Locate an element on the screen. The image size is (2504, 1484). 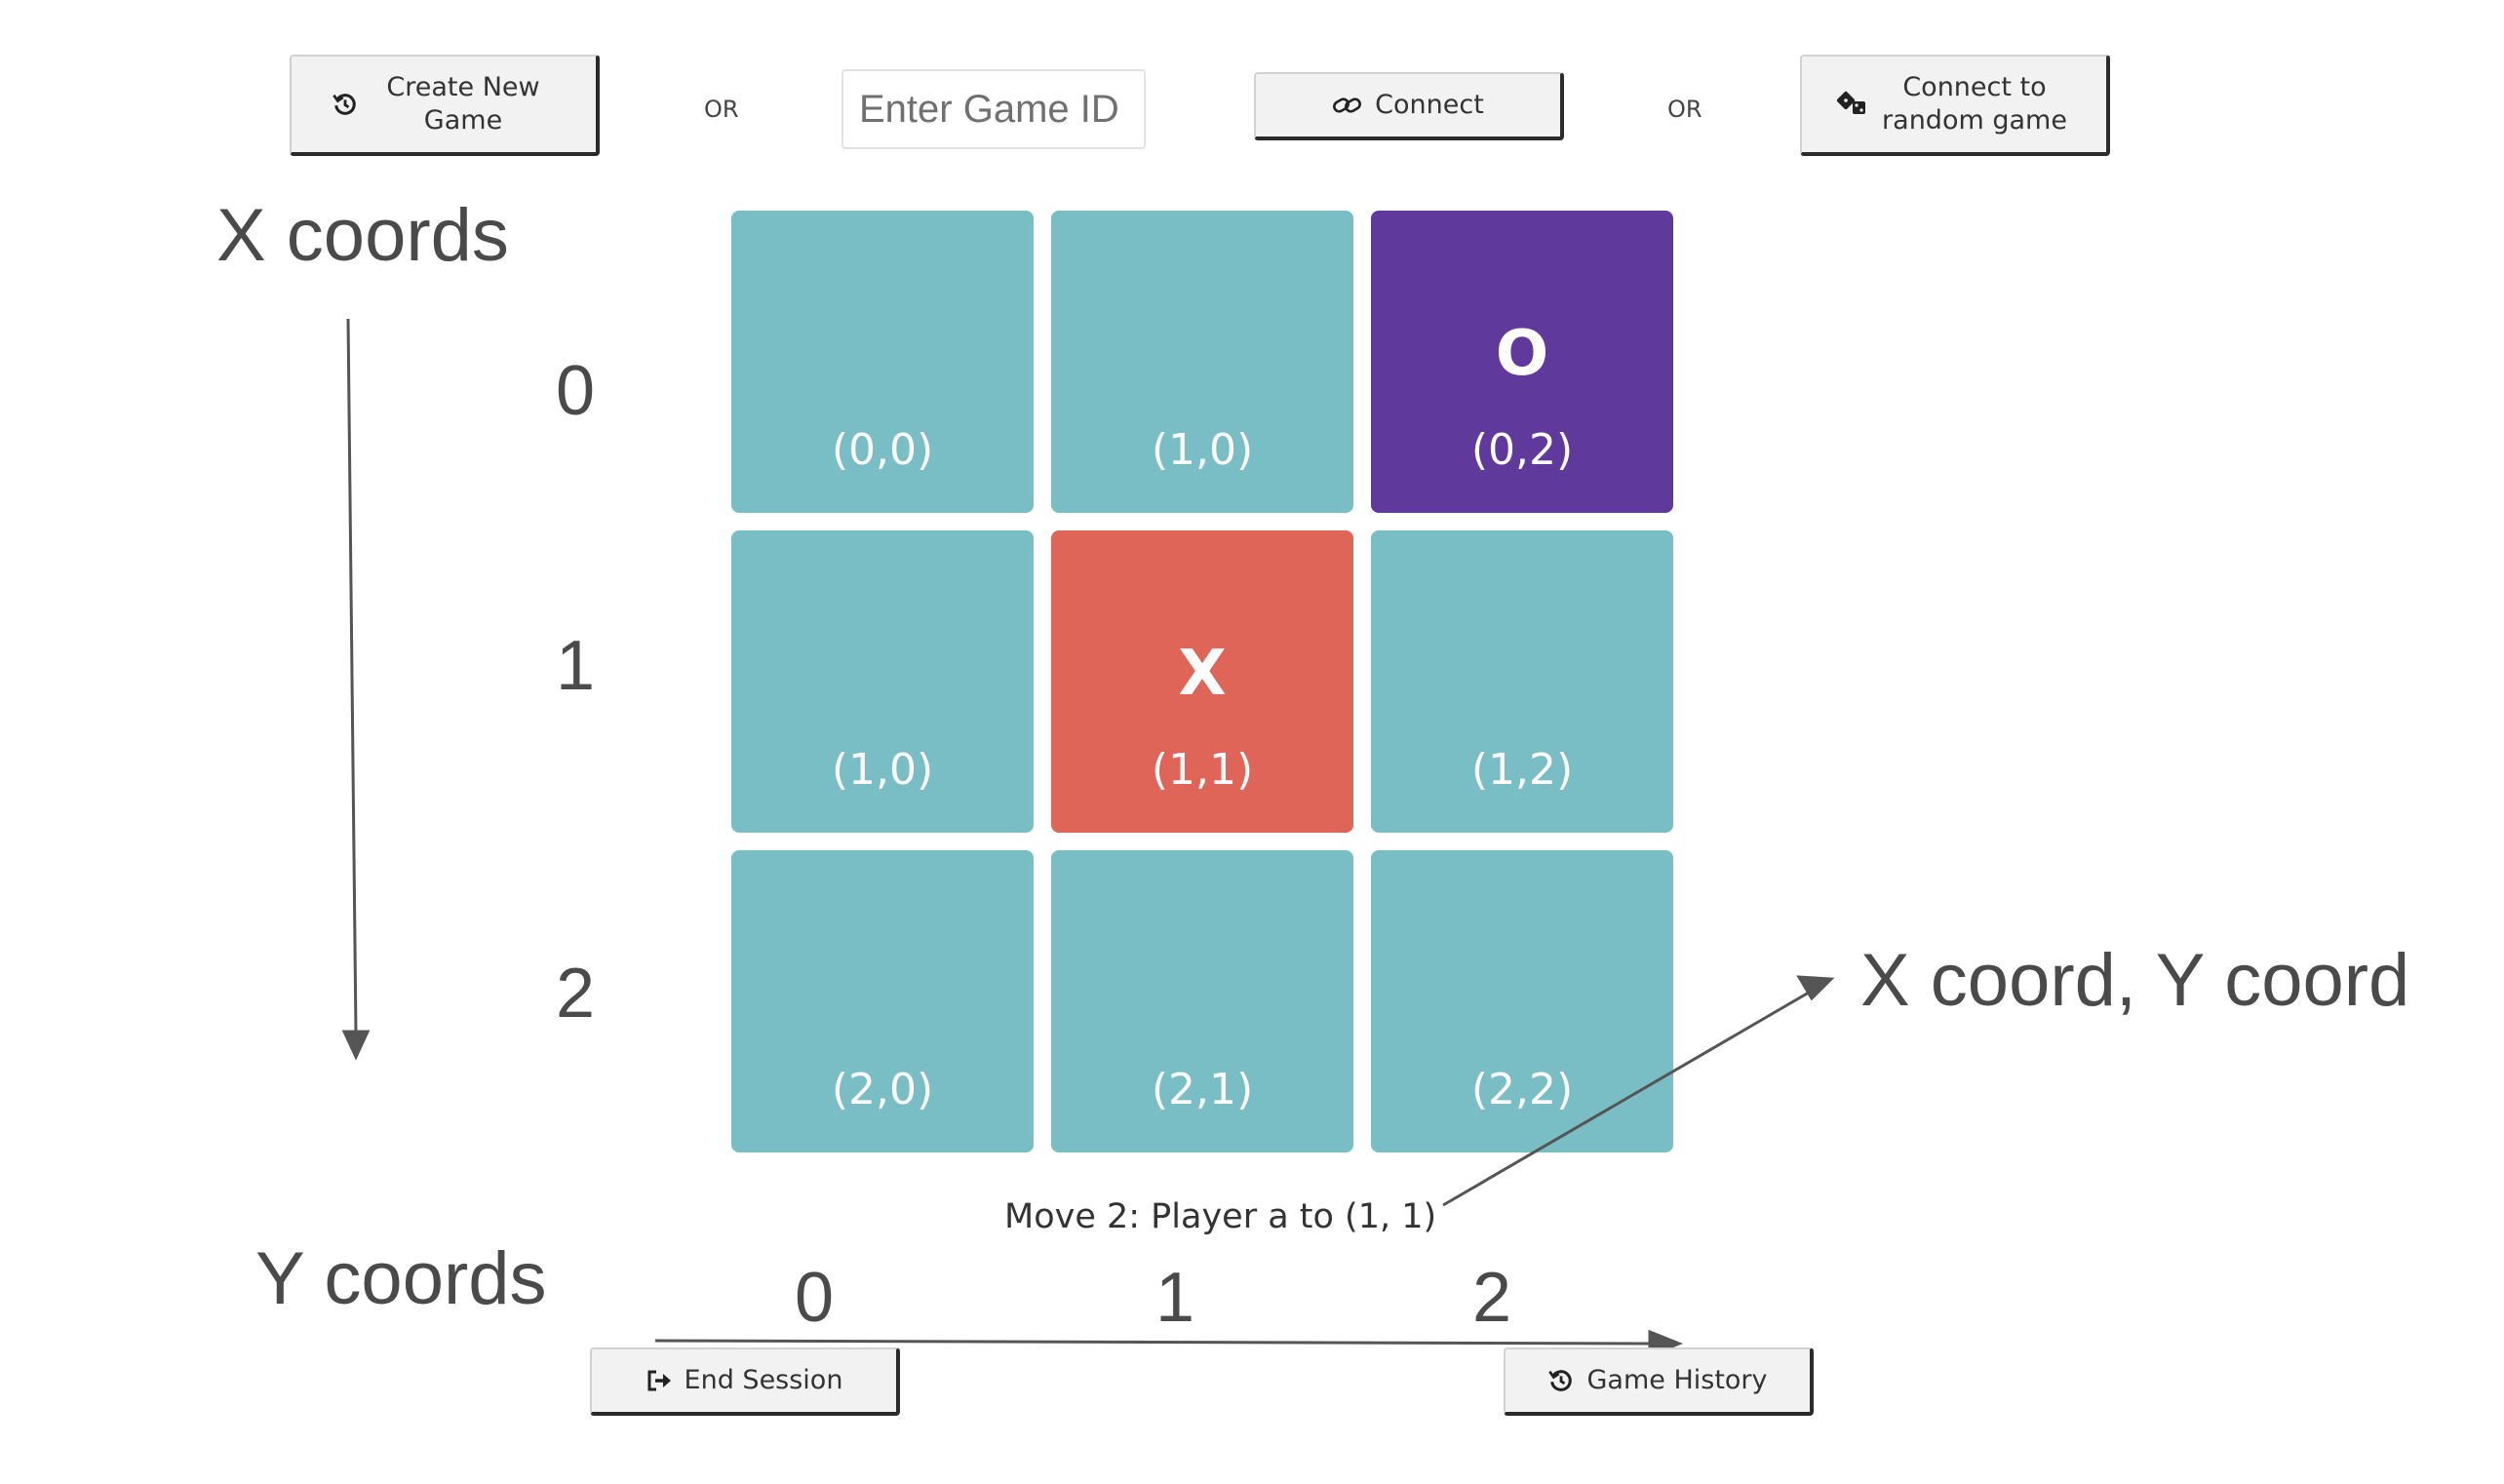
board-cell: O (0,2) is located at coordinates (1522, 362).